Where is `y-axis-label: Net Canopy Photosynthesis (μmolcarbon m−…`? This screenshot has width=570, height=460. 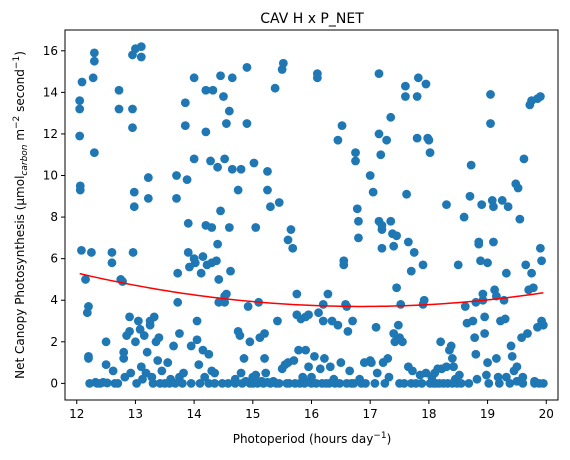 y-axis-label: Net Canopy Photosynthesis (μmolcarbon m−… is located at coordinates (21, 215).